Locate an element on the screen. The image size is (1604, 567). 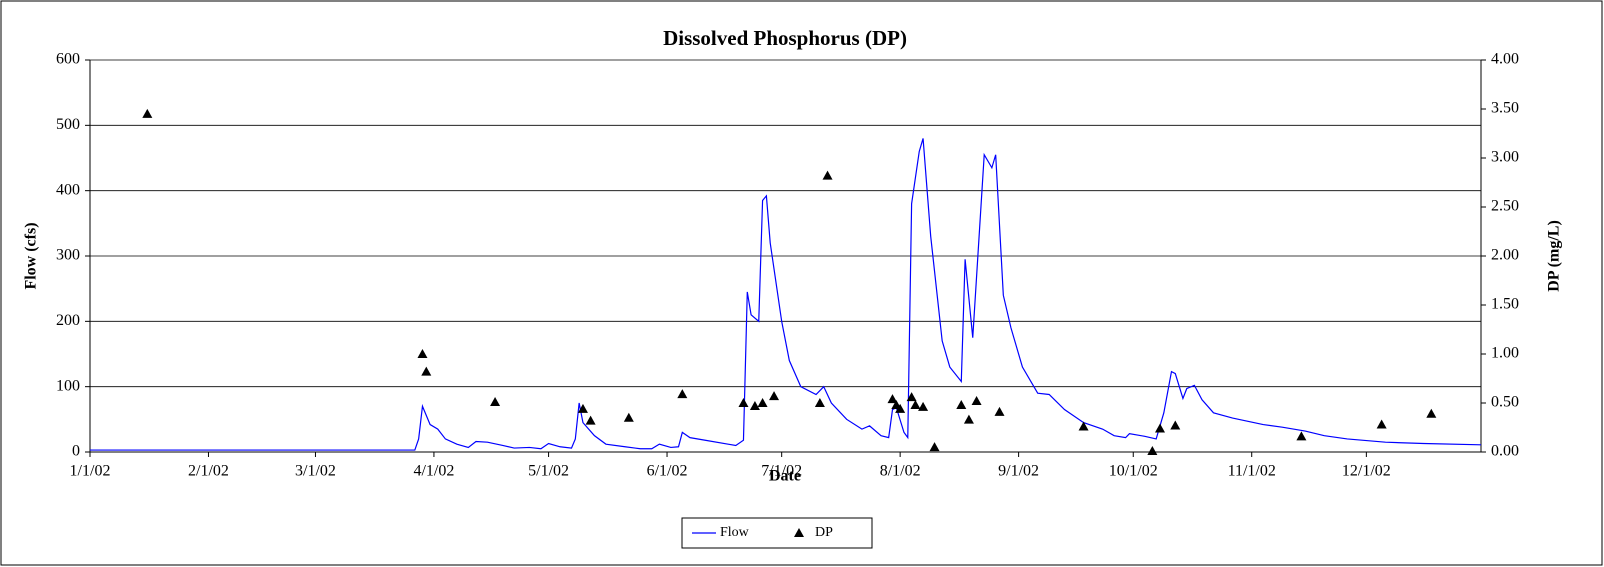
y-tick-label: 500 is located at coordinates (68, 124).